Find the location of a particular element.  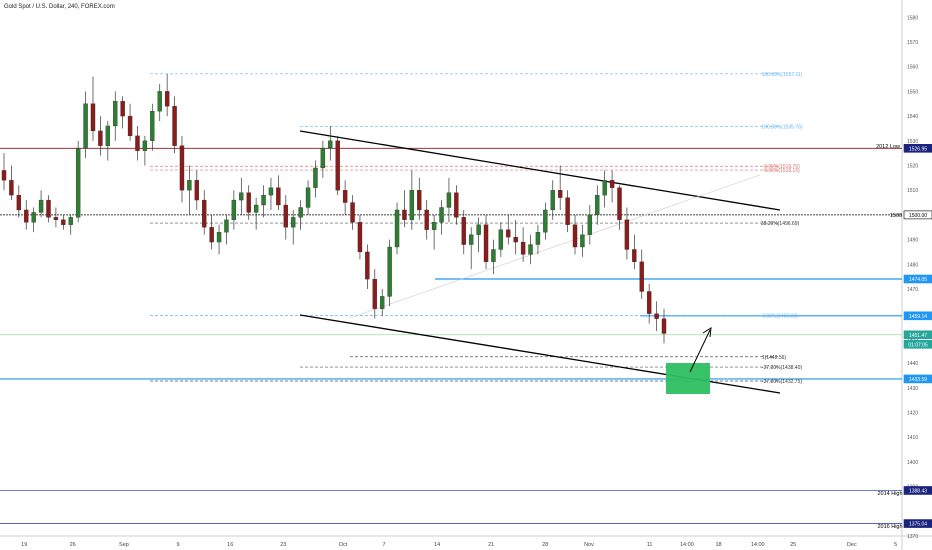

svg-text: 1459.14 is located at coordinates (918, 317).